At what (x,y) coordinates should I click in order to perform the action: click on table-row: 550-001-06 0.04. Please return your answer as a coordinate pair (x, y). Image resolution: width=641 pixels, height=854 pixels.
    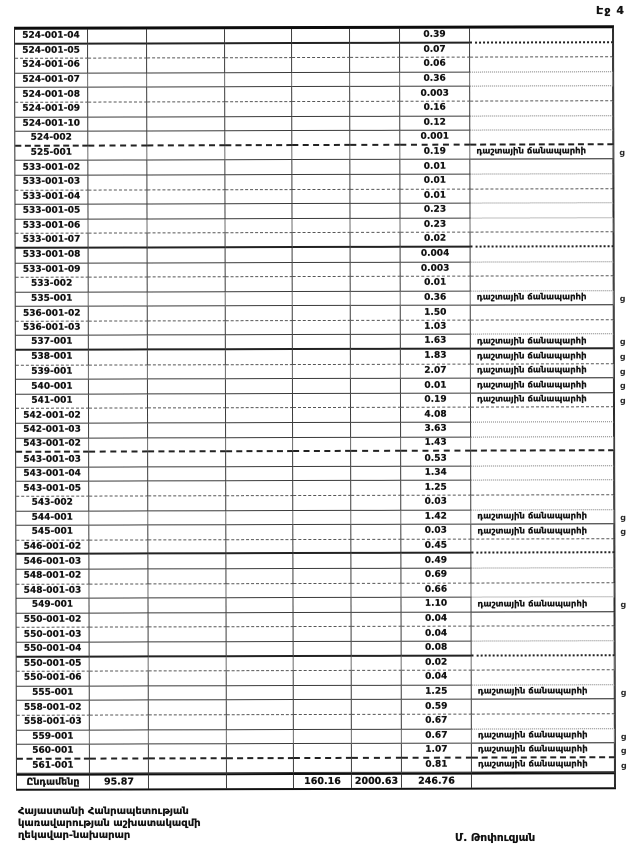
    Looking at the image, I should click on (315, 678).